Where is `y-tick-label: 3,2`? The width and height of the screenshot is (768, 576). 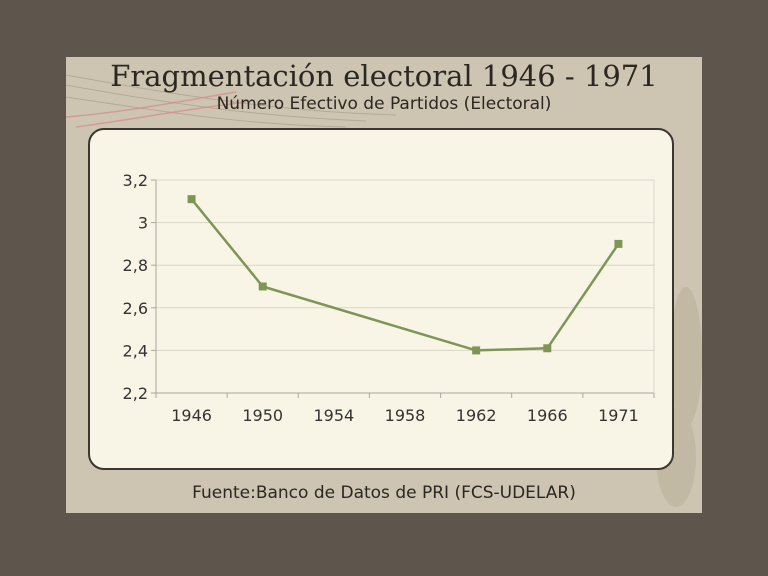 y-tick-label: 3,2 is located at coordinates (135, 180).